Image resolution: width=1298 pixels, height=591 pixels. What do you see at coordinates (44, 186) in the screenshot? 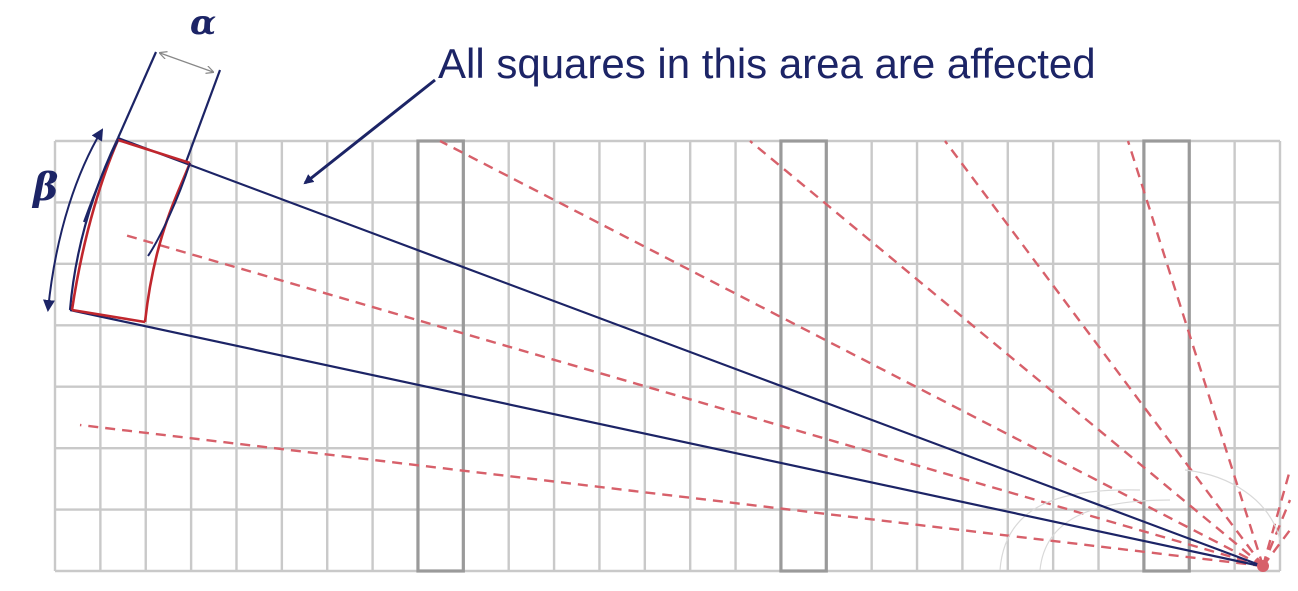
I see `beta-label: β` at bounding box center [44, 186].